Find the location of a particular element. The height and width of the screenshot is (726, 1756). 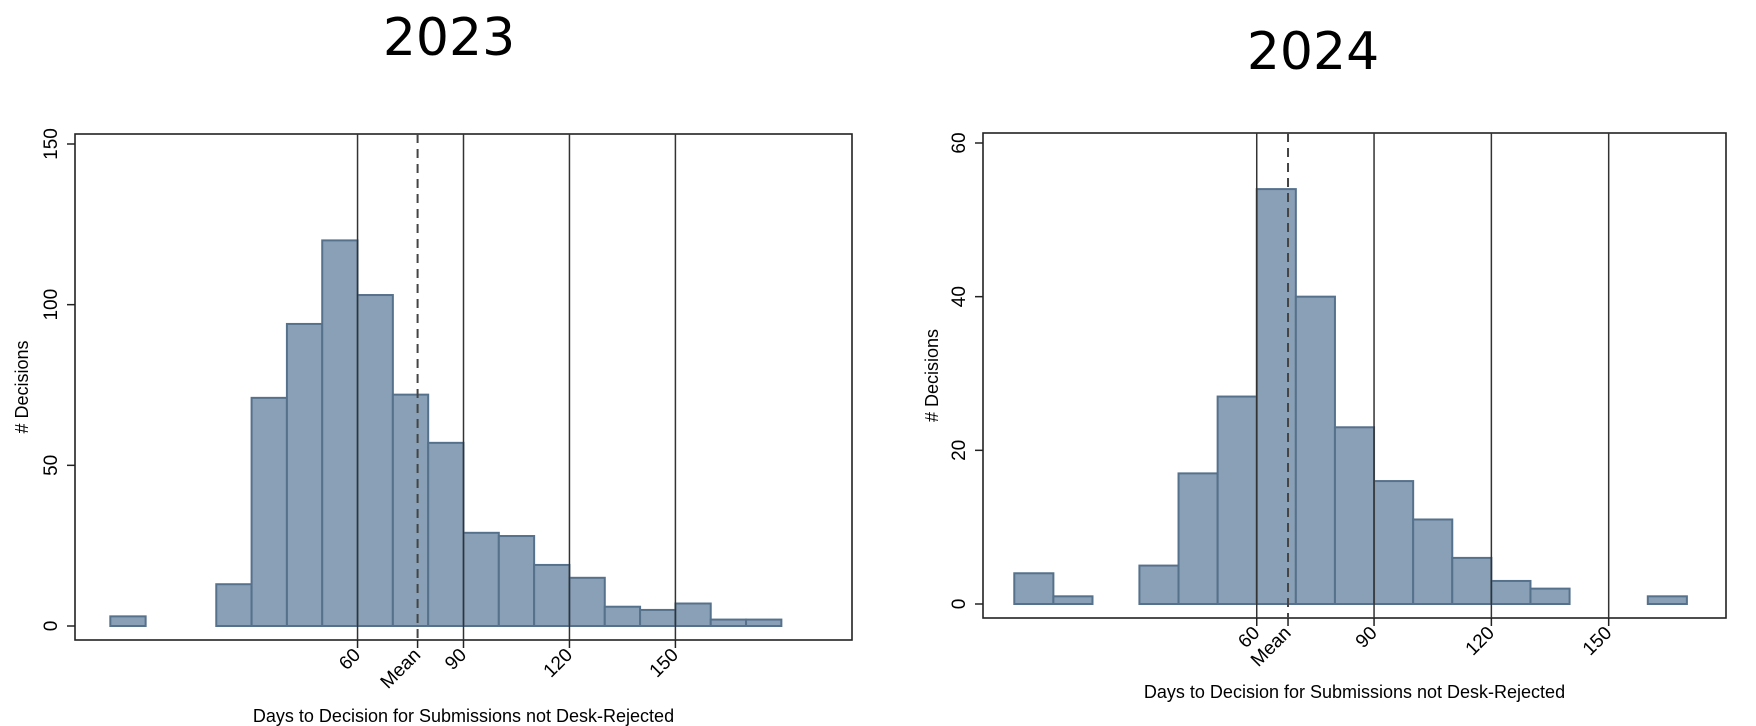

y-tick-label: 60 is located at coordinates (959, 142).